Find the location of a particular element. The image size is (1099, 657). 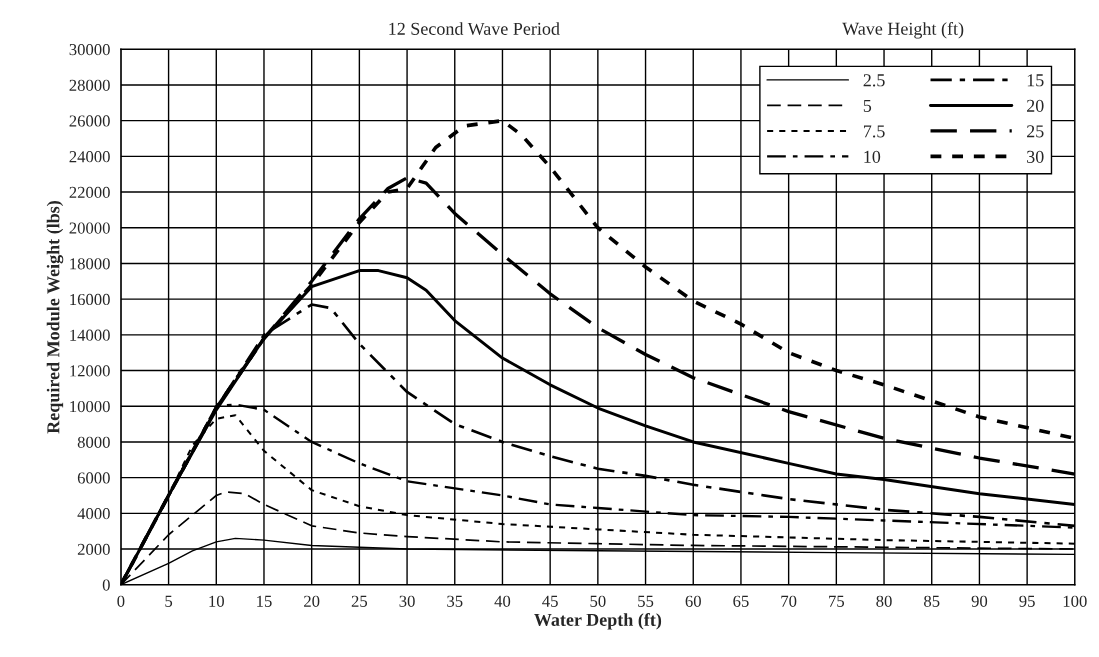

x-tick-label: 10 is located at coordinates (216, 601).